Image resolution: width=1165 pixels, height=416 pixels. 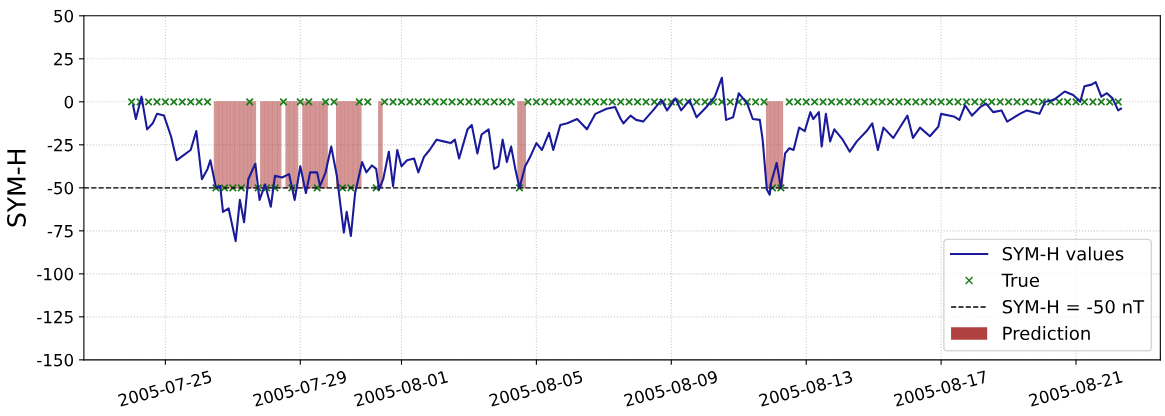 What do you see at coordinates (16, 188) in the screenshot?
I see `y-axis-title: SYM-H` at bounding box center [16, 188].